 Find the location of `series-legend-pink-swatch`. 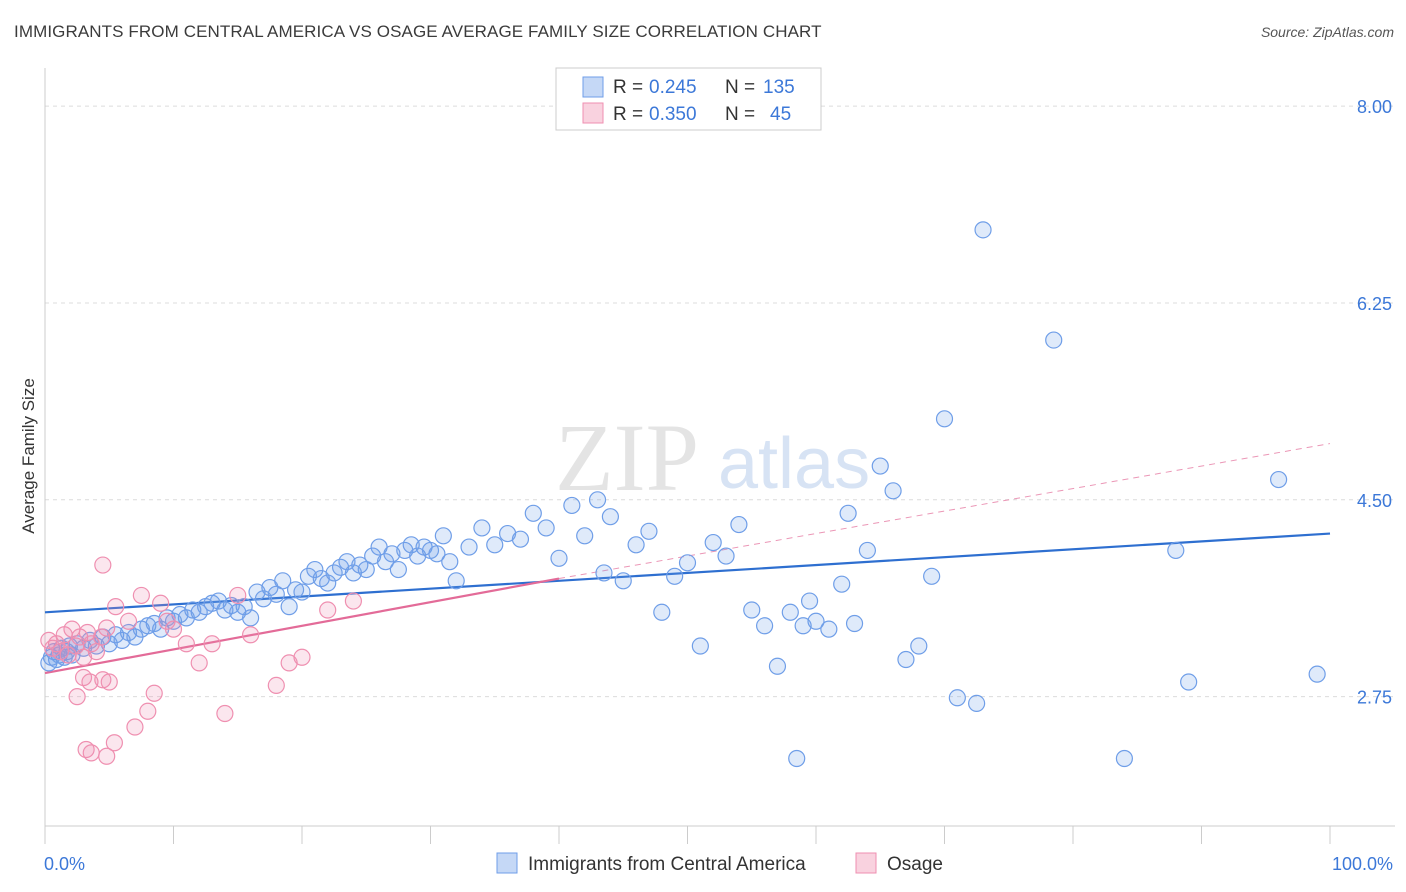

series-legend-pink-swatch is located at coordinates (866, 863).